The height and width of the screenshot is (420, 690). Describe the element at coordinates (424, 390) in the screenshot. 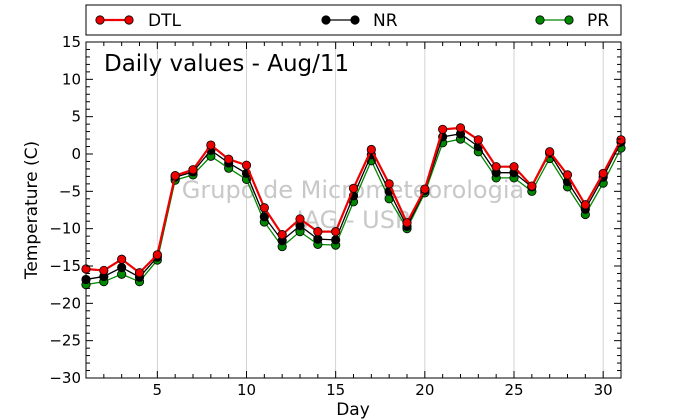

I see `x-tick-label: 20` at that location.